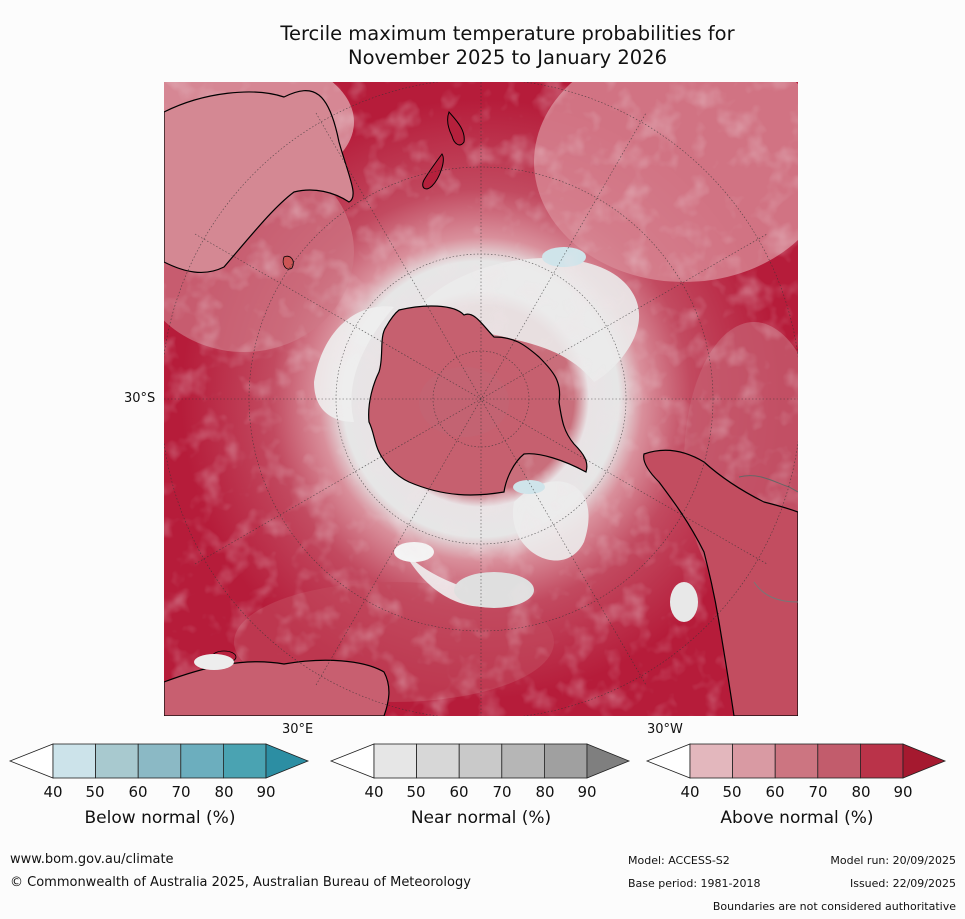 This screenshot has height=919, width=965. I want to click on lon-label-30w: 30°W, so click(665, 729).